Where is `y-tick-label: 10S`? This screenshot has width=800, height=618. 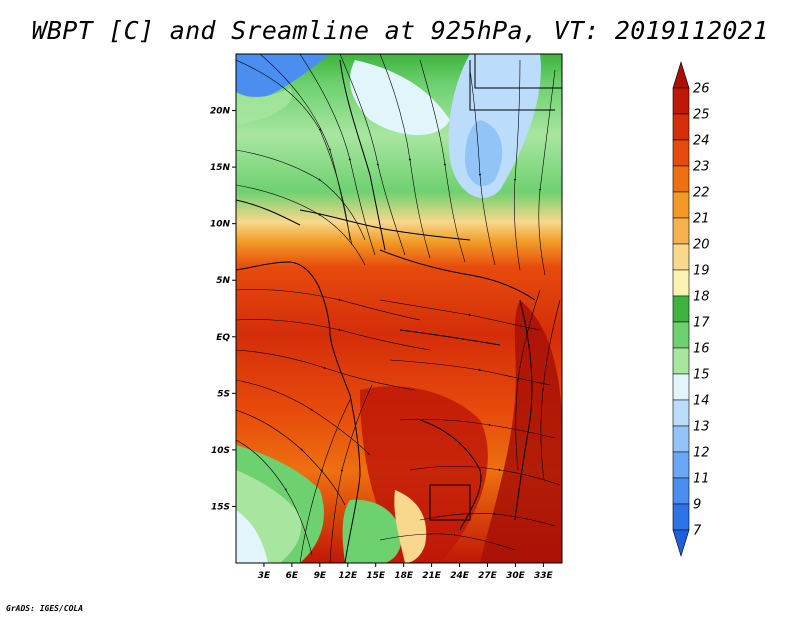
y-tick-label: 10S is located at coordinates (220, 451).